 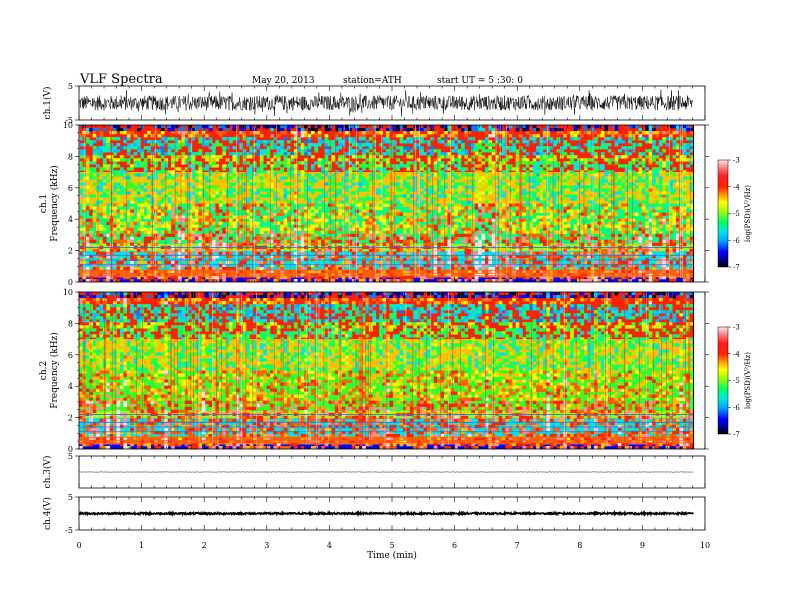 I want to click on ch1-waveform-panel: 5-5ch.1(V), so click(x=373, y=103).